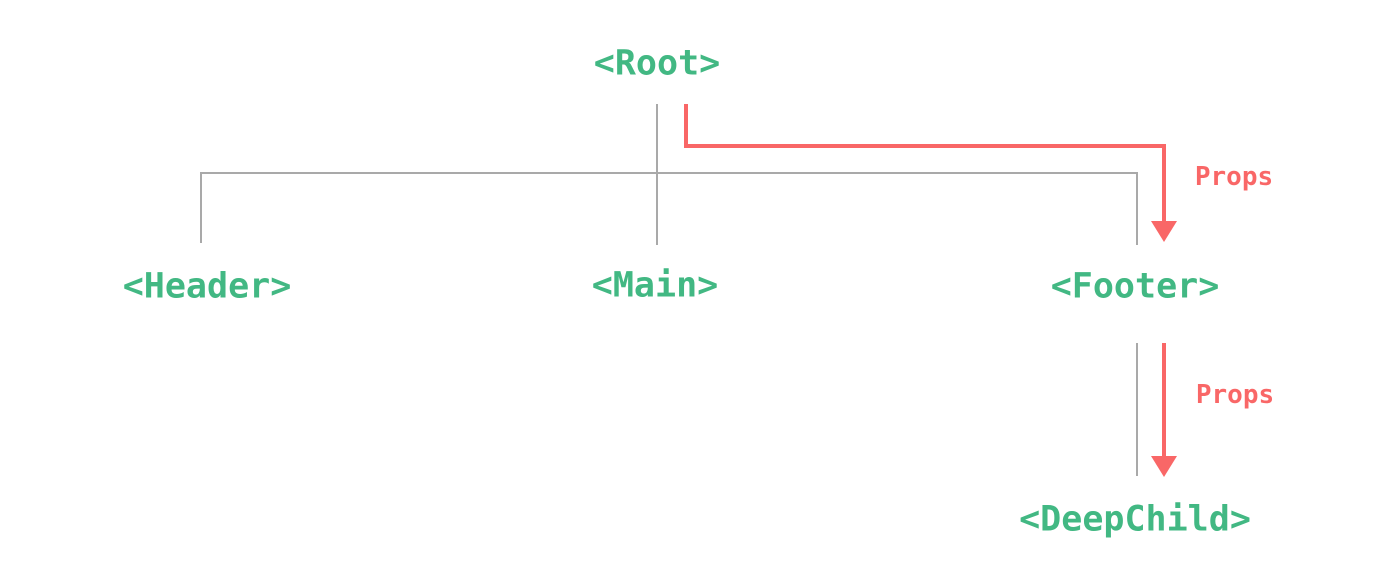 This screenshot has height=584, width=1376. What do you see at coordinates (1235, 395) in the screenshot?
I see `props-label-footer-to-deepchild: Props` at bounding box center [1235, 395].